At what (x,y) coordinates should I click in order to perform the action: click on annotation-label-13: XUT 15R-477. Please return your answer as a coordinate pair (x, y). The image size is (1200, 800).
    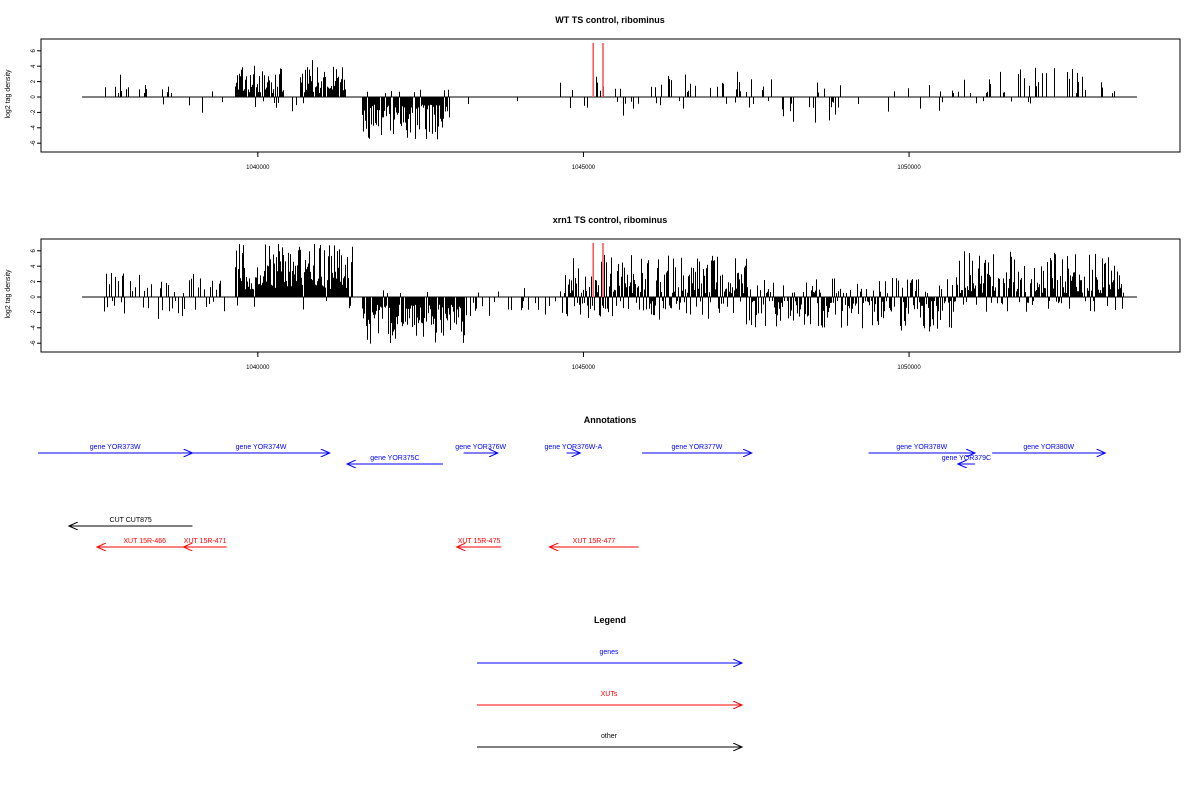
    Looking at the image, I should click on (594, 541).